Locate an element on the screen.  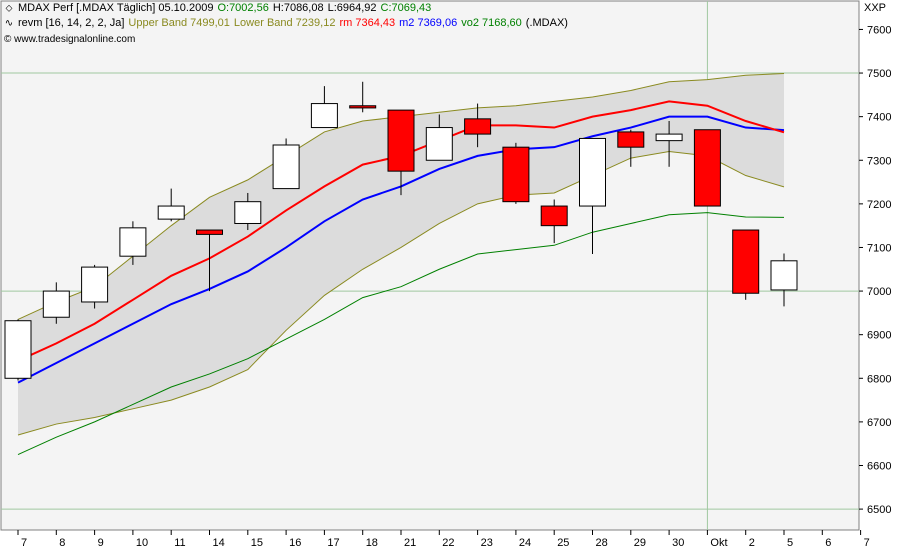
x-axis: 7 8 9 10 11 14 15 16 17 18 21 22 23 24 25 28 29 30 Okt 2 5 6 7 is located at coordinates (443, 539).